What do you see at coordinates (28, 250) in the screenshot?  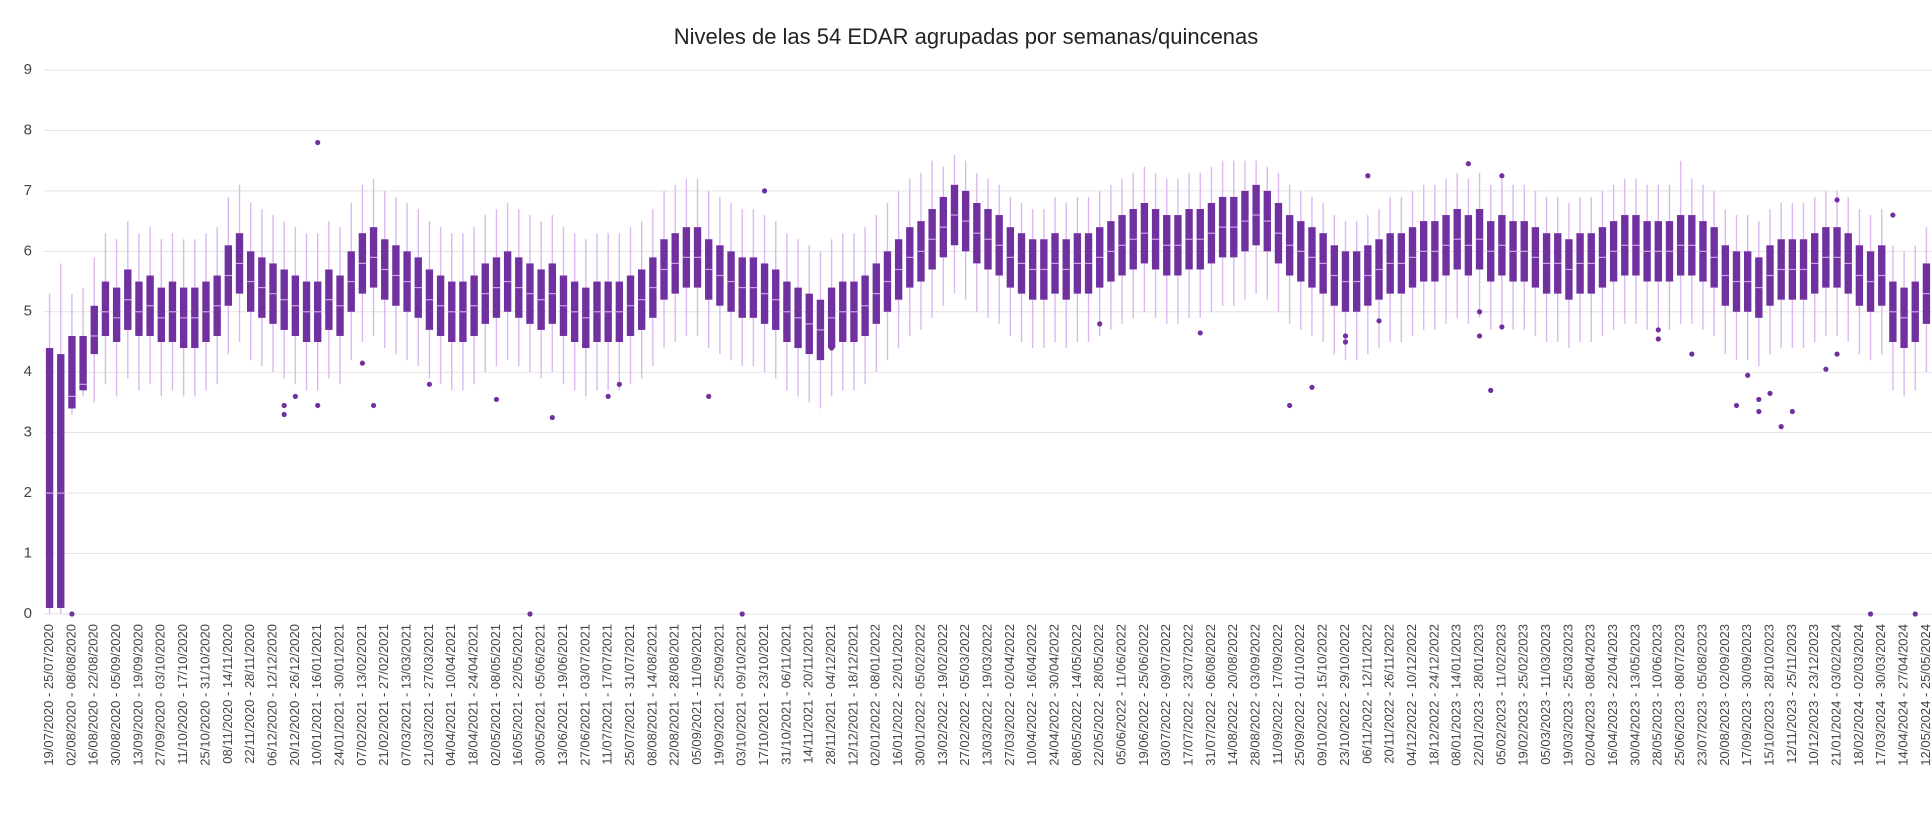 I see `y-tick-label: 6` at bounding box center [28, 250].